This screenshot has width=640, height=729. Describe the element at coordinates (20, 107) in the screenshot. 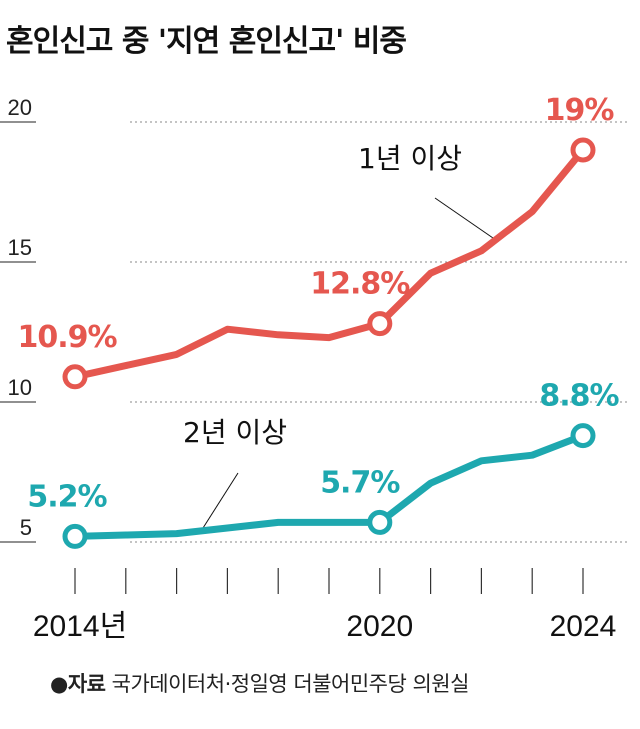

I see `y-tick-label: 20` at that location.